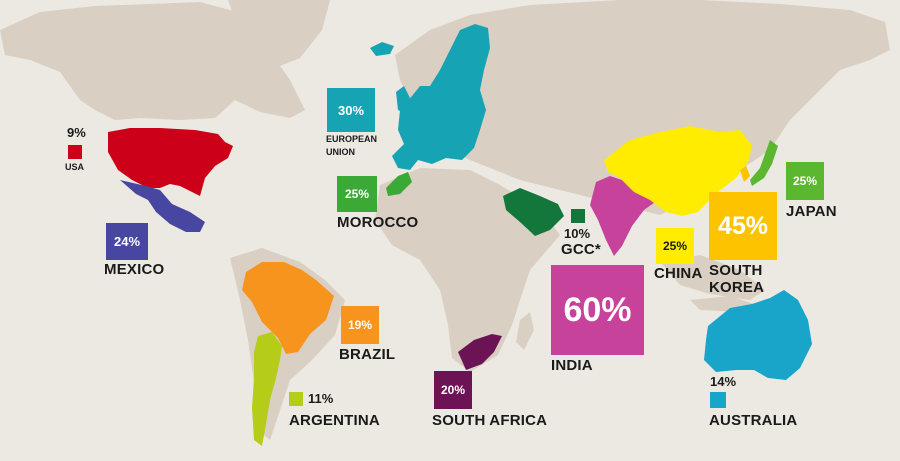  What do you see at coordinates (581, 249) in the screenshot?
I see `gcc-label: GCC*` at bounding box center [581, 249].